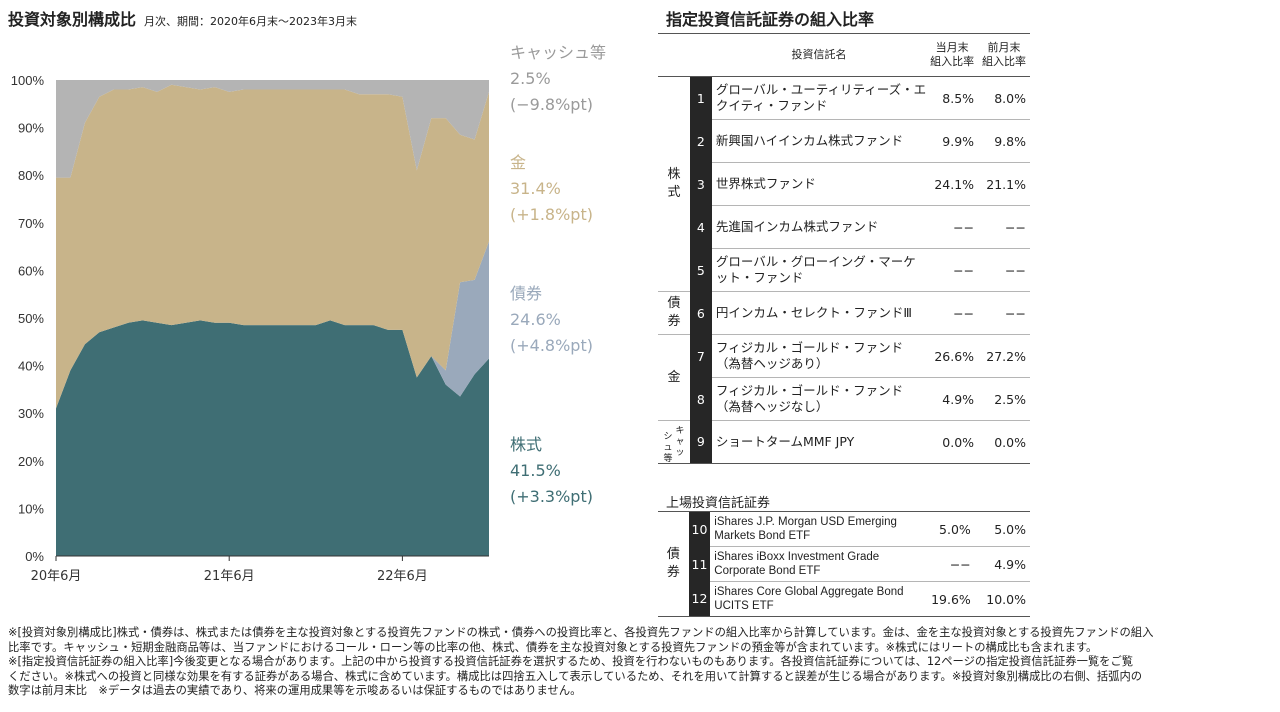  Describe the element at coordinates (667, 437) in the screenshot. I see `cash-label-char: シ` at that location.